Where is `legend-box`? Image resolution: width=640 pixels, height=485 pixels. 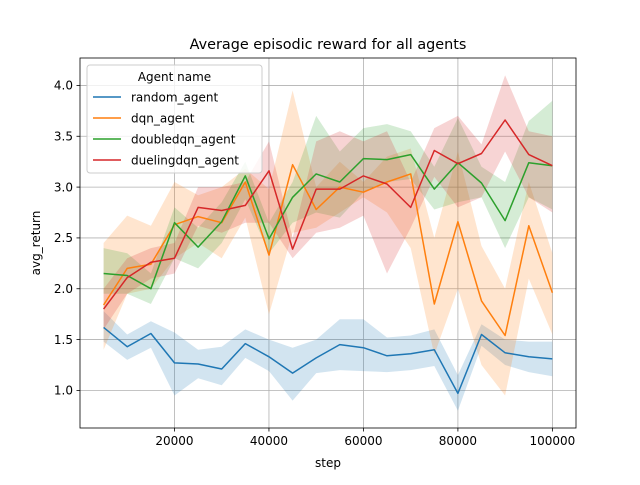 legend-box is located at coordinates (174, 119).